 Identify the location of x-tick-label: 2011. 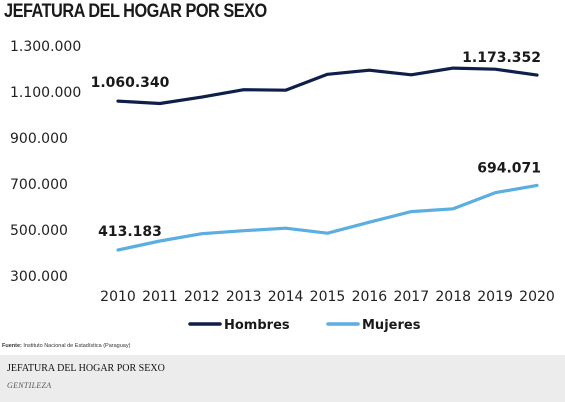
(160, 297).